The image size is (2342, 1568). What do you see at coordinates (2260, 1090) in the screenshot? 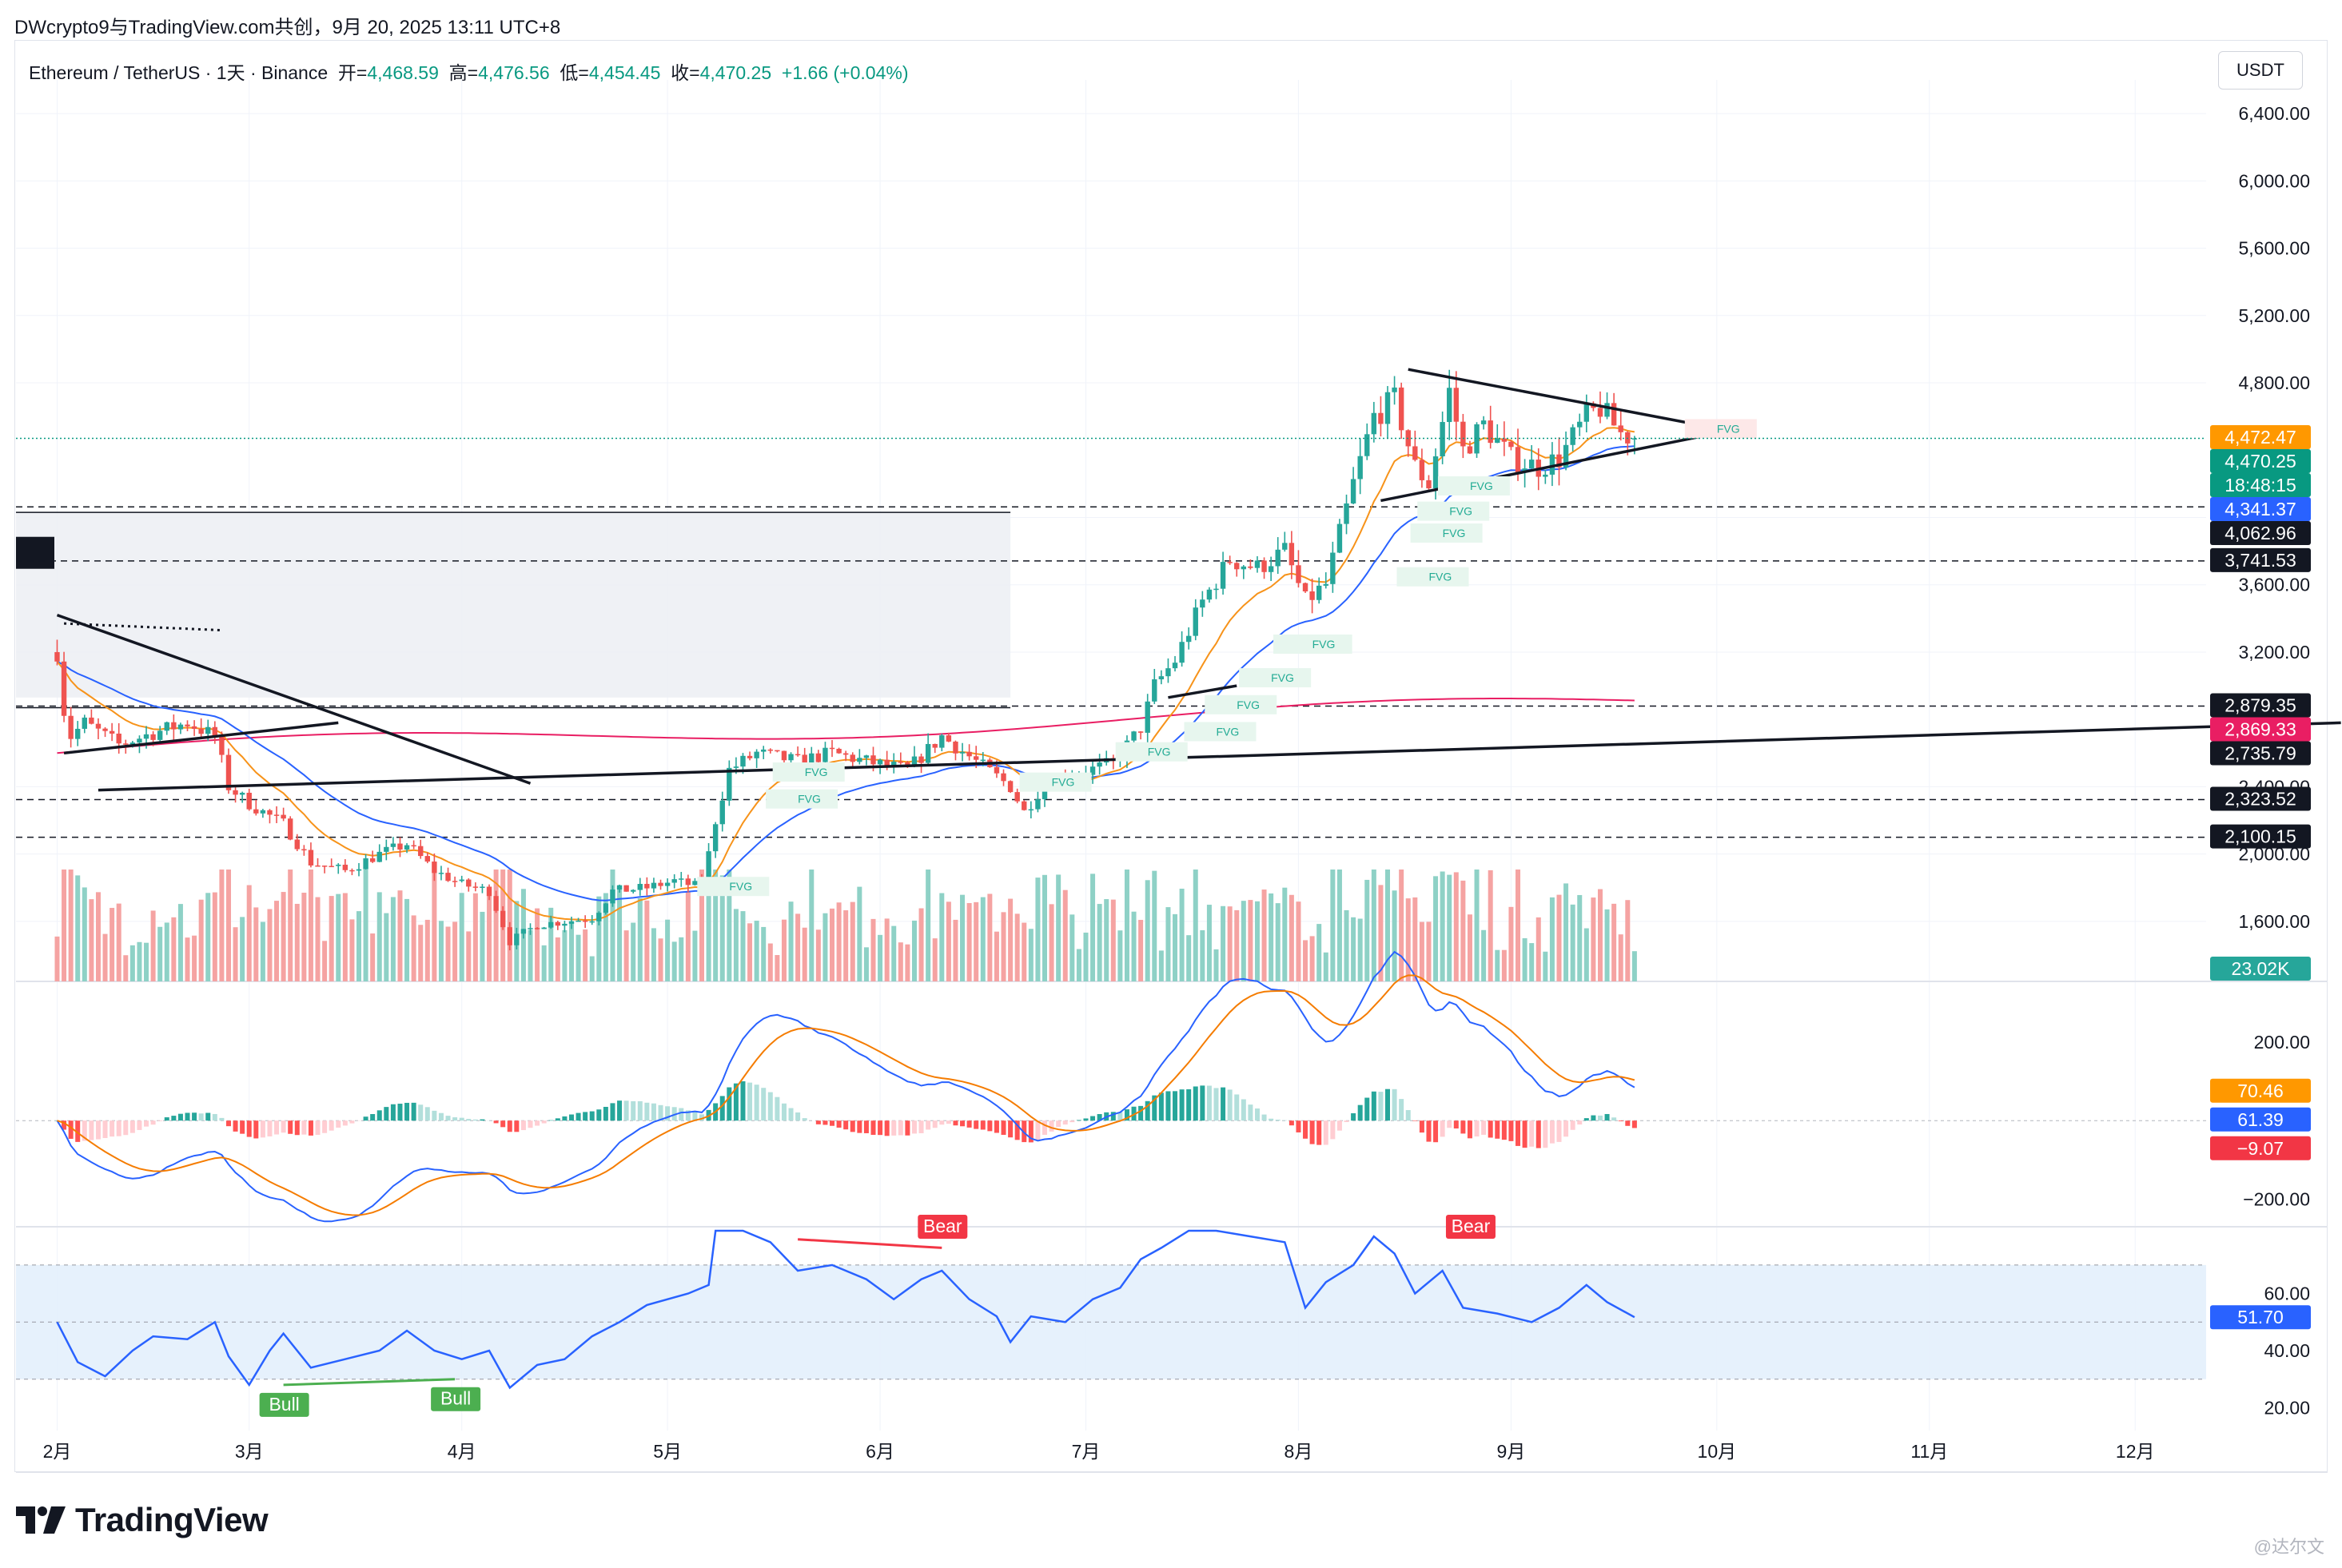
I see `macd-tag: 70.46` at bounding box center [2260, 1090].